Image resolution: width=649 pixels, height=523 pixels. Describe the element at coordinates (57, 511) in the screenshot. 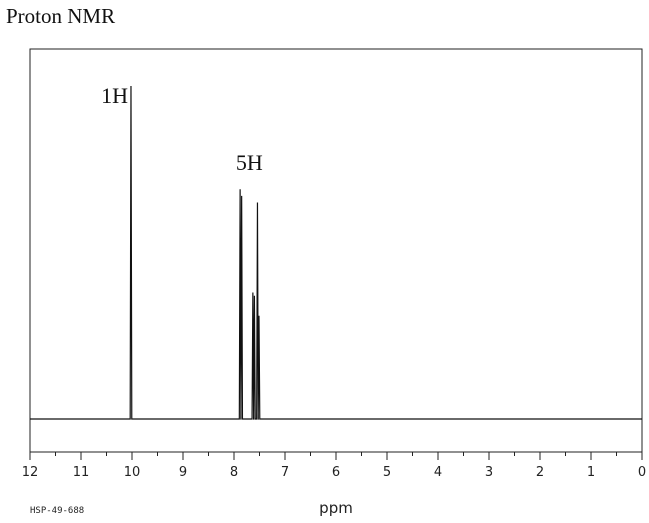

I see `spectrum-code: HSP-49-688` at that location.